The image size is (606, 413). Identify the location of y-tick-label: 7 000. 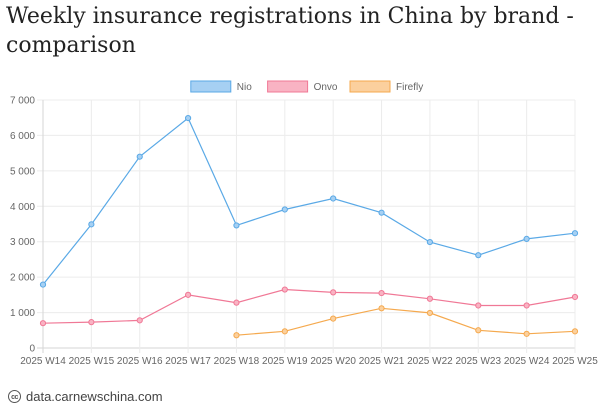
(22, 101).